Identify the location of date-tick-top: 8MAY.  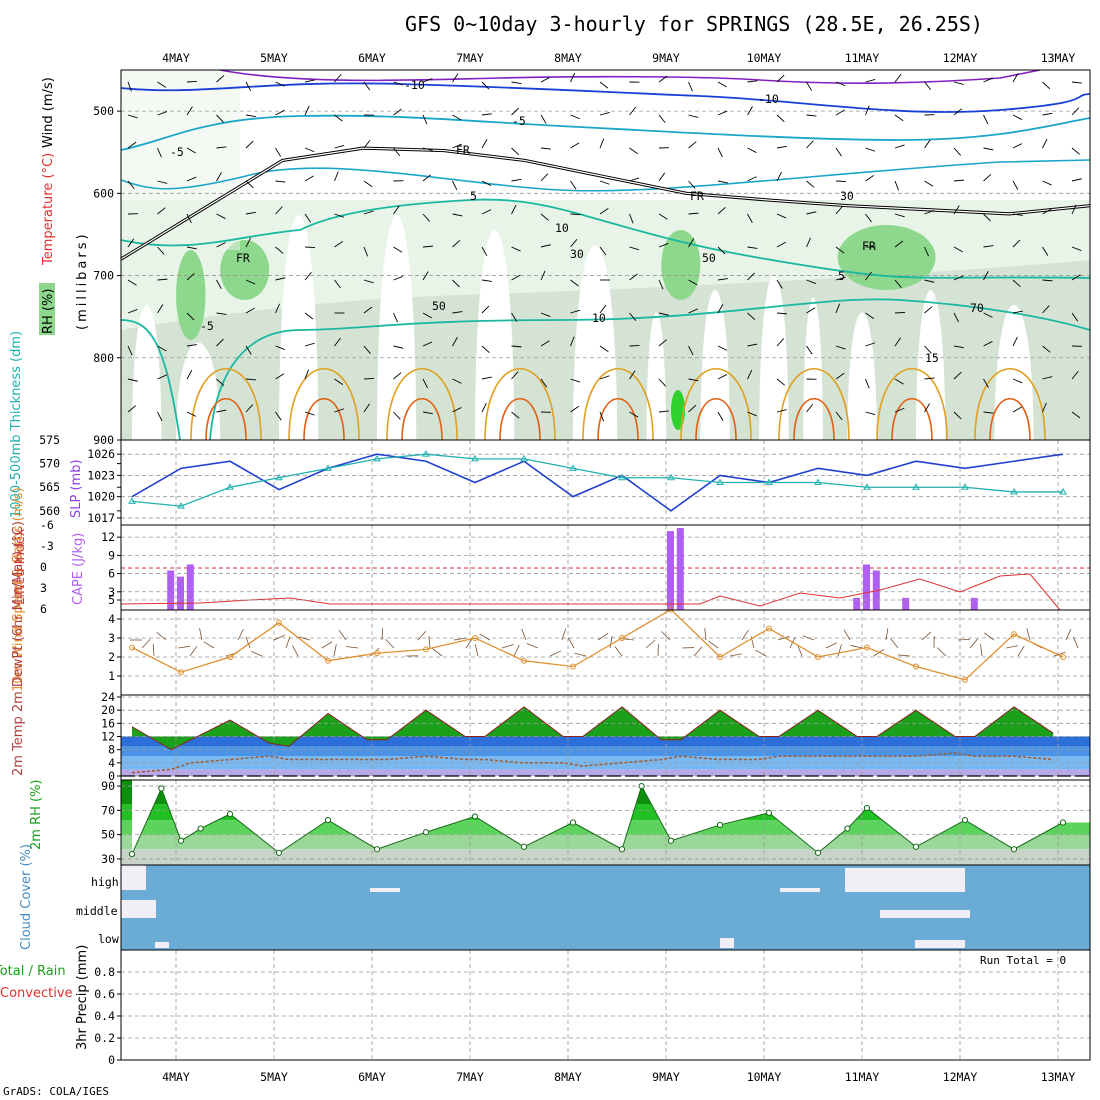
(568, 58).